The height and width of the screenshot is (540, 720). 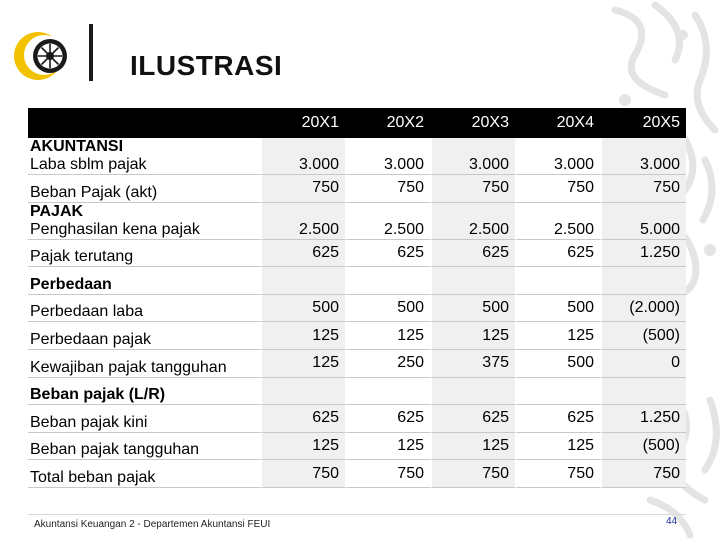 What do you see at coordinates (93, 477) in the screenshot?
I see `row-label-text: Total beban pajak` at bounding box center [93, 477].